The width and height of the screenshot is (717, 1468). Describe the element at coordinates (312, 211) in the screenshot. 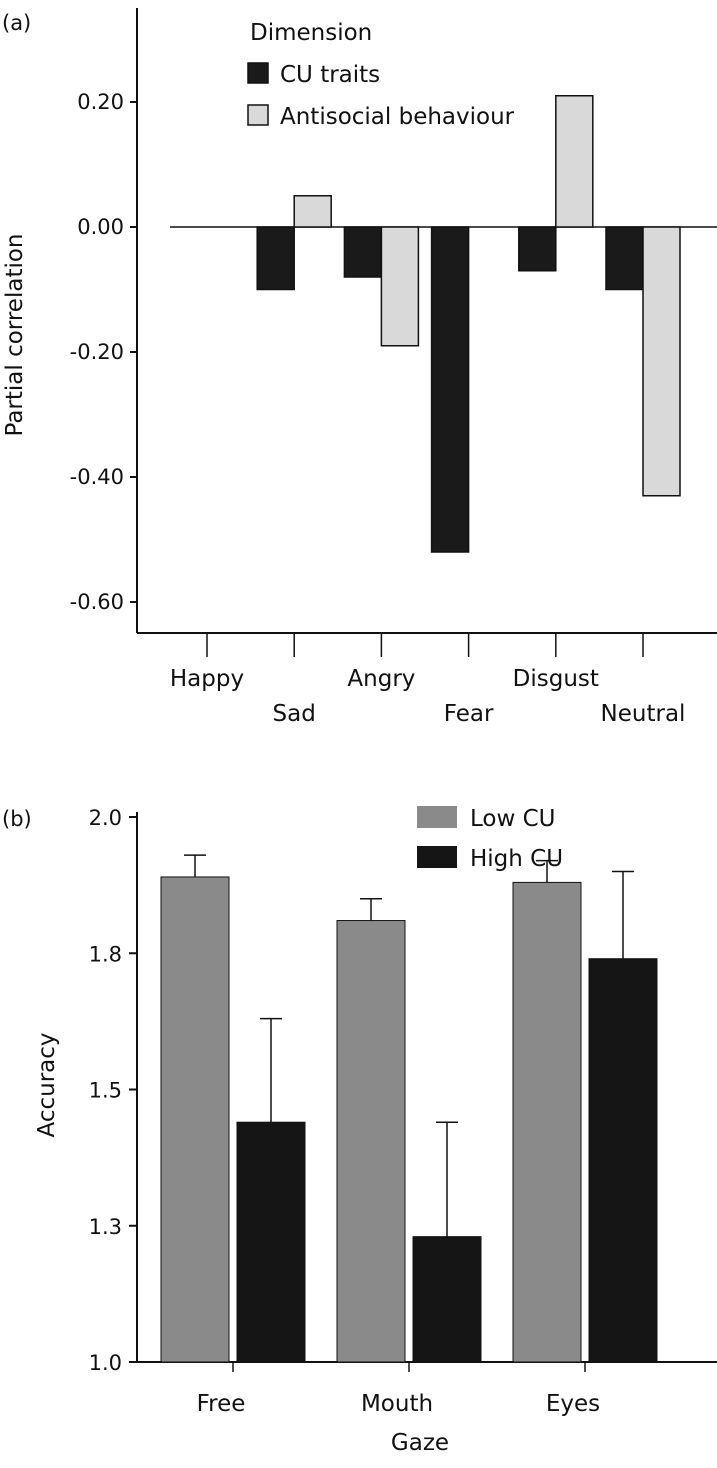

I see `bar-antisocial-behaviour-sad` at that location.